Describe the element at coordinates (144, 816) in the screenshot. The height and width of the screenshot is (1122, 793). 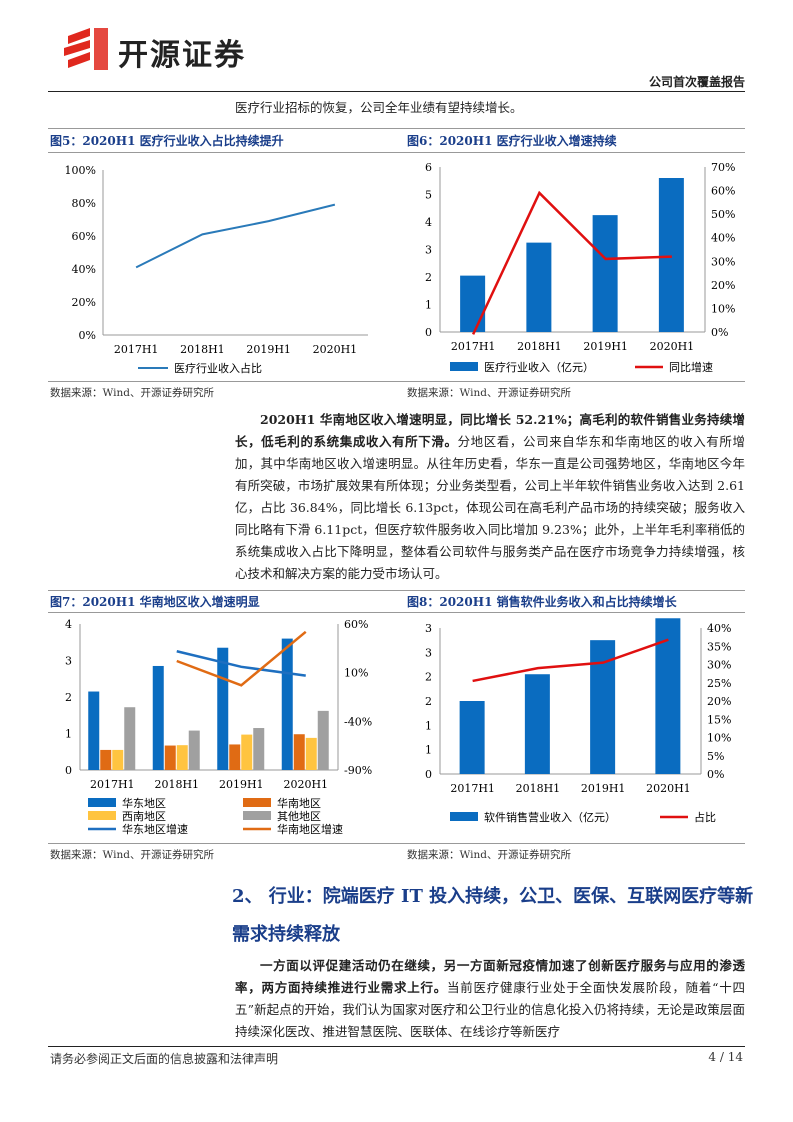
I see `legend-label: 西南地区` at that location.